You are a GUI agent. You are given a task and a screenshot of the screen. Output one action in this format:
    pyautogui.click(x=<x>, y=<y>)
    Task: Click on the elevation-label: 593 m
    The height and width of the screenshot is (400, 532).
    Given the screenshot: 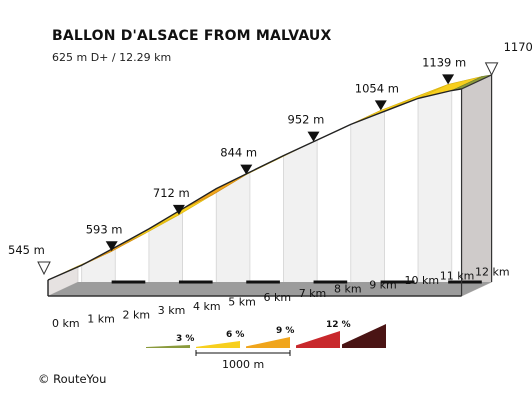 What is the action you would take?
    pyautogui.click(x=104, y=229)
    